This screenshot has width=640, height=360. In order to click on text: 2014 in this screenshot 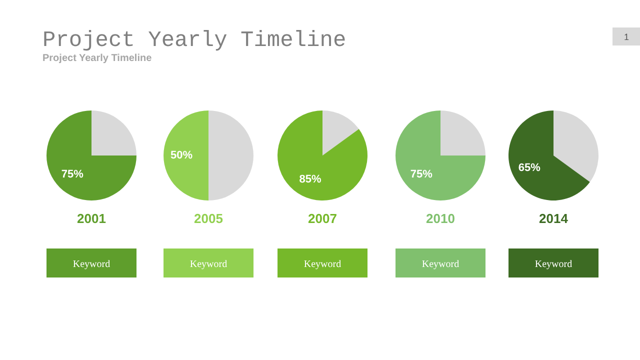, I will do `click(554, 218)`.